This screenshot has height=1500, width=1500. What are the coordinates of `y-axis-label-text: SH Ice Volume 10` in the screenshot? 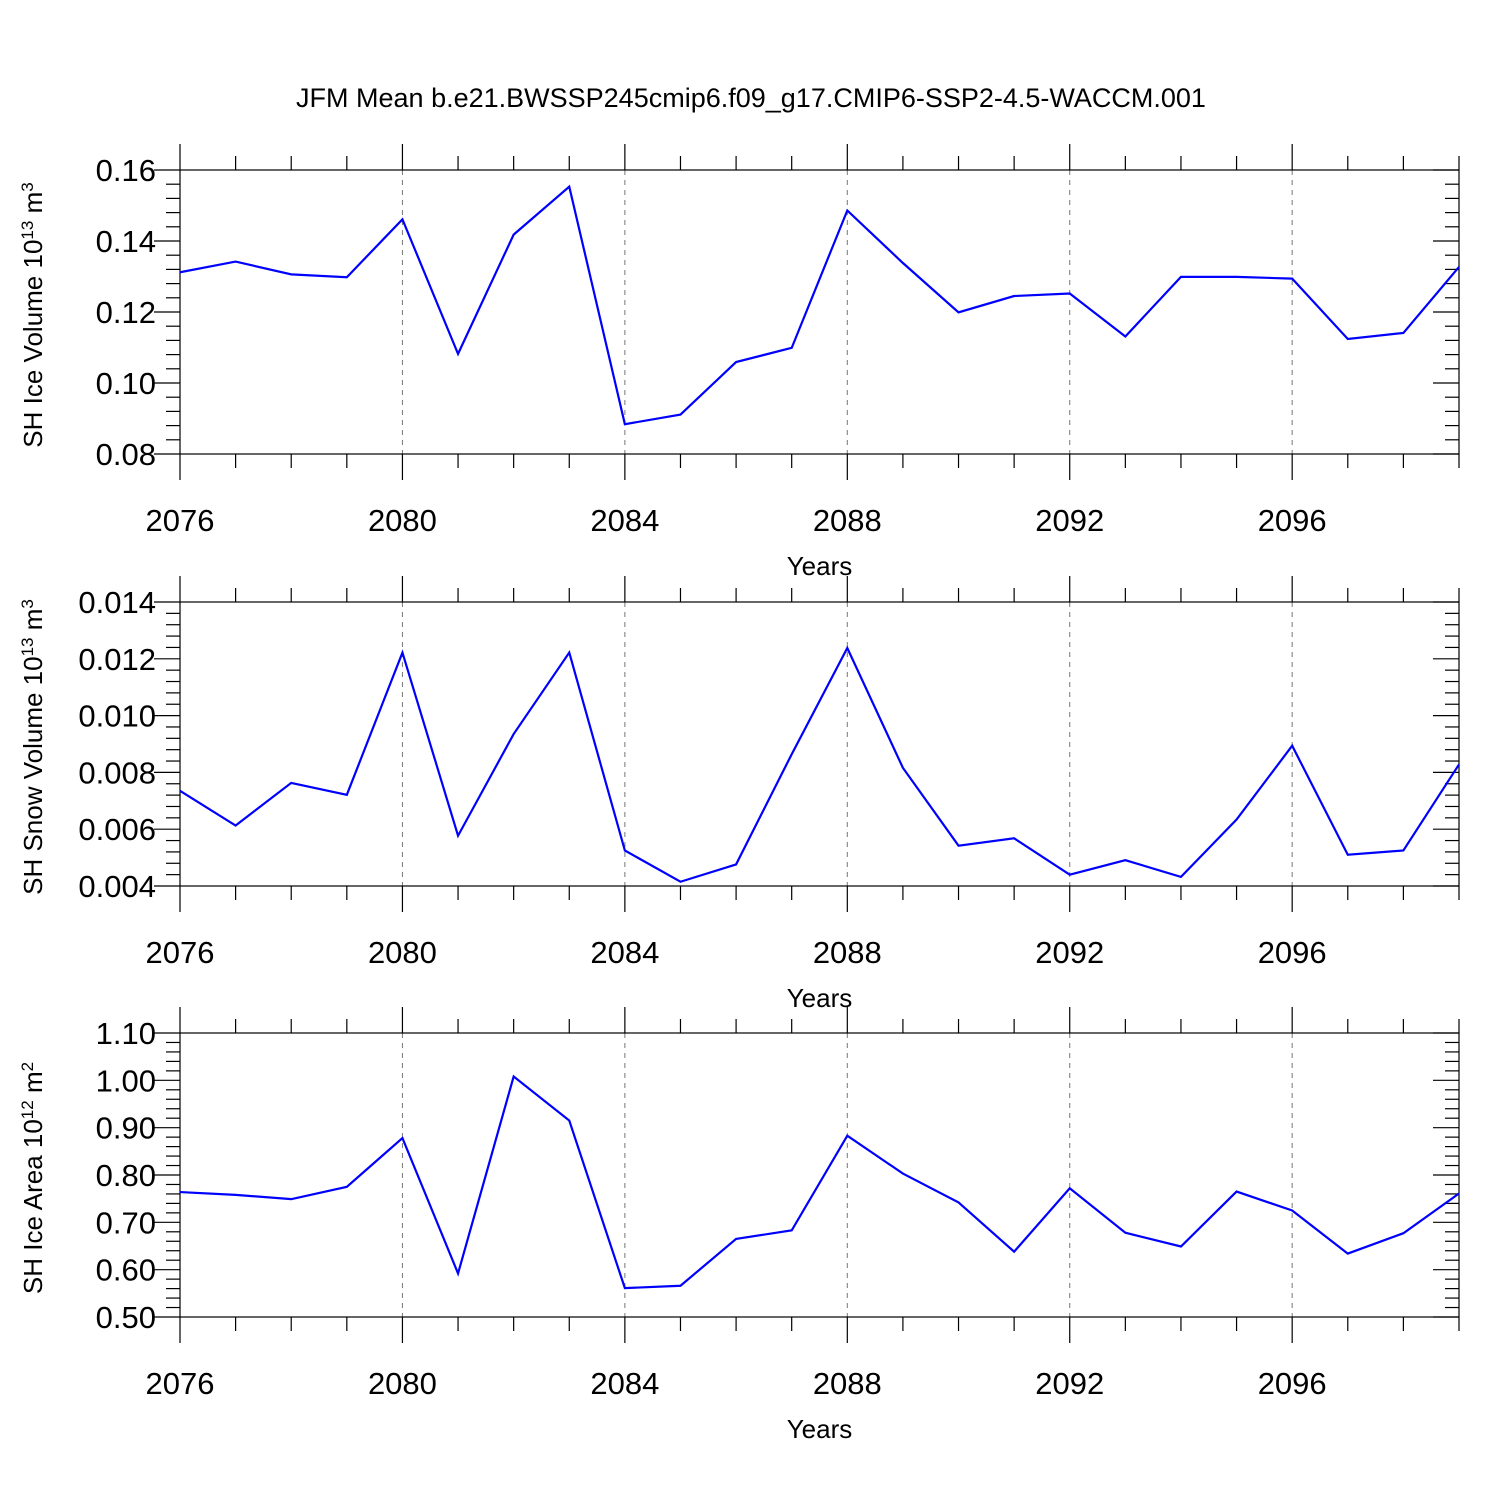 It's located at (33, 344).